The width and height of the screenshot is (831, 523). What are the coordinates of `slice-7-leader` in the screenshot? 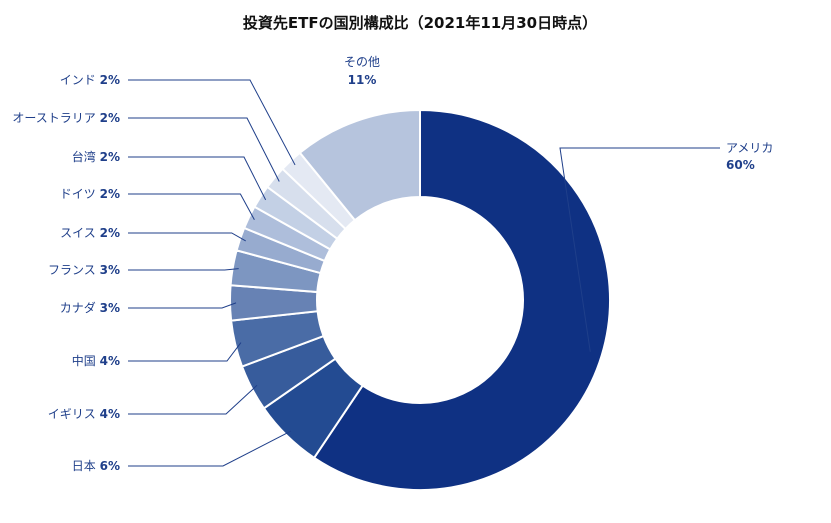 It's located at (191, 207).